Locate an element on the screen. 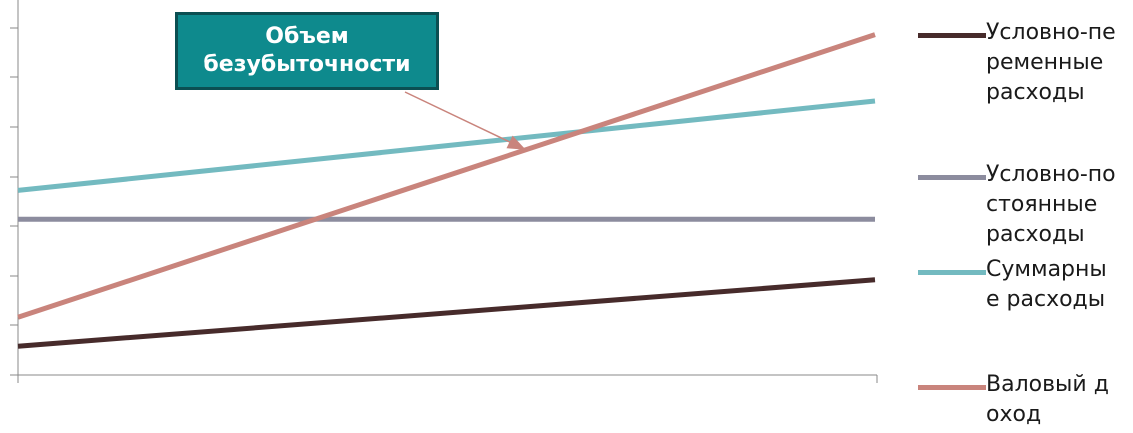 Image resolution: width=1133 pixels, height=433 pixels. legend-item-variable-costs: Условно-переменные расходы is located at coordinates (1017, 63).